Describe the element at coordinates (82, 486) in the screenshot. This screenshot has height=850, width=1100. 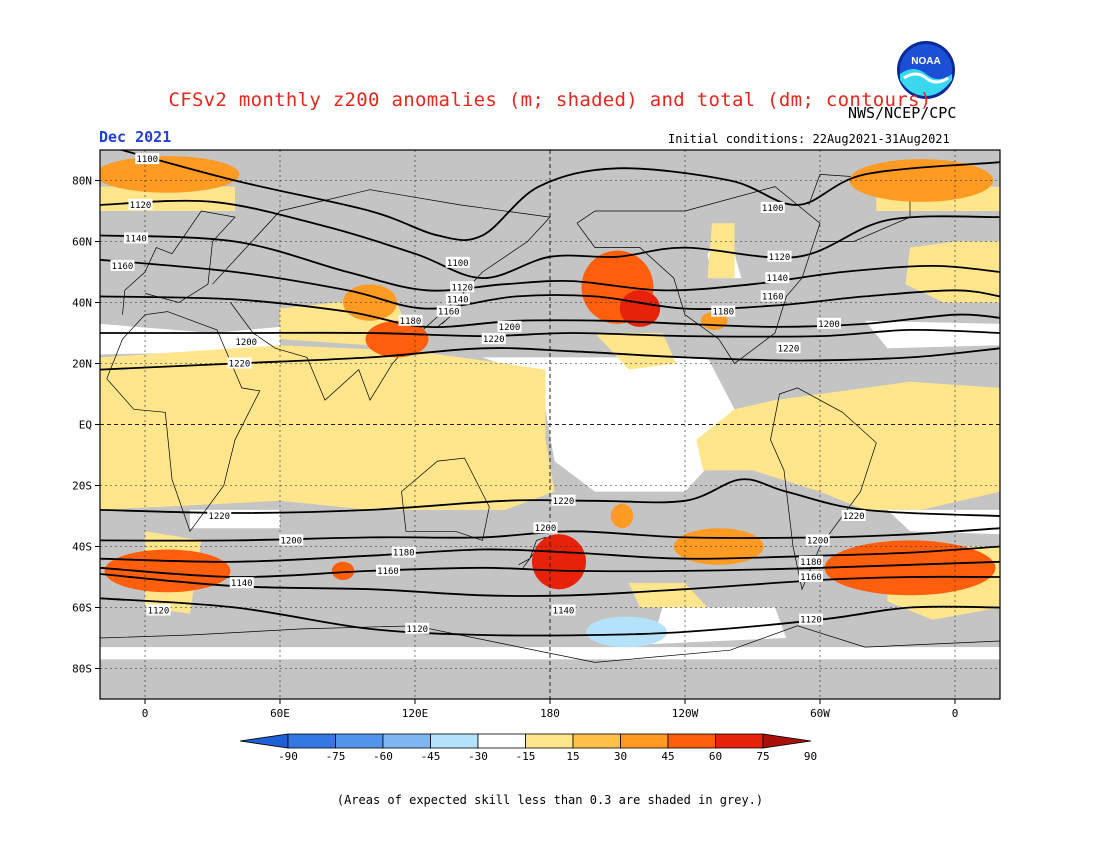
I see `lat-tick-label-5: 20S` at that location.